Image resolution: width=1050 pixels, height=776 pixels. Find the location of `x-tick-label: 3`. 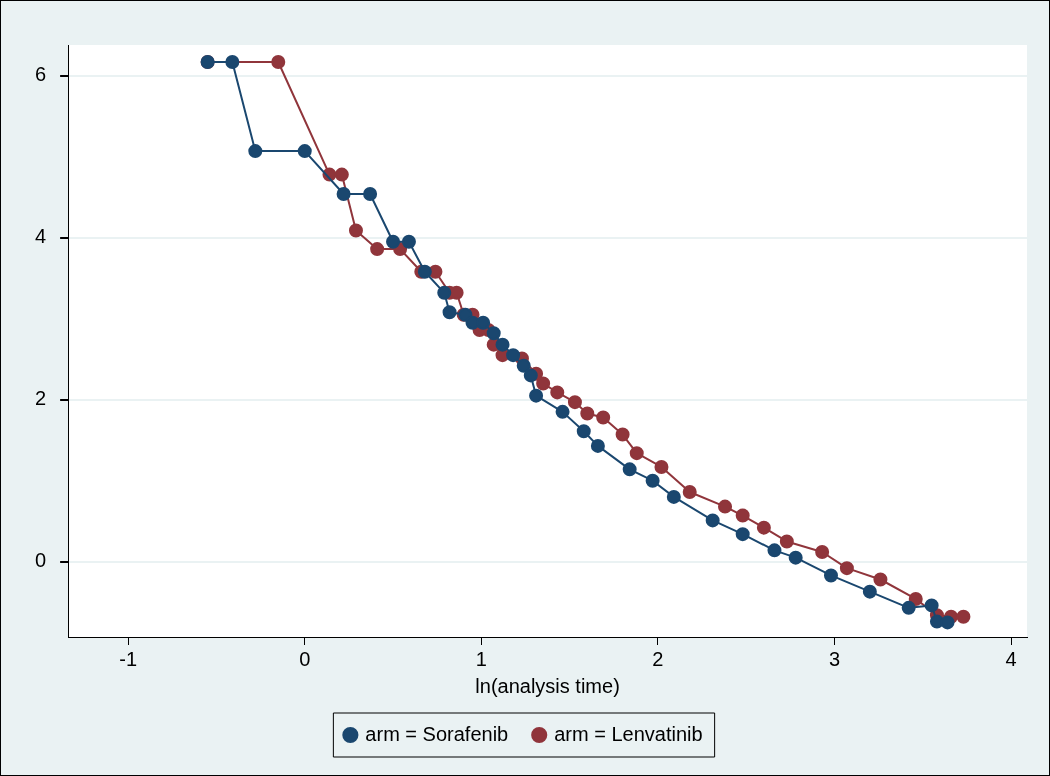

x-tick-label: 3 is located at coordinates (834, 658).